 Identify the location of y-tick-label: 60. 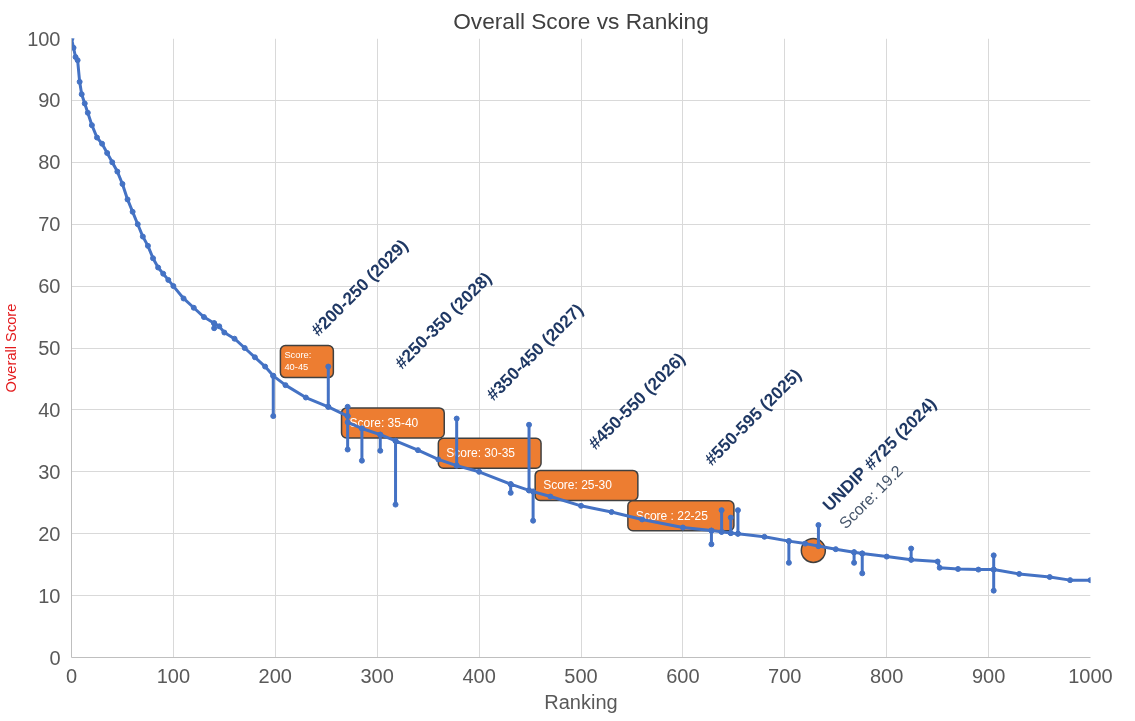
(49, 286).